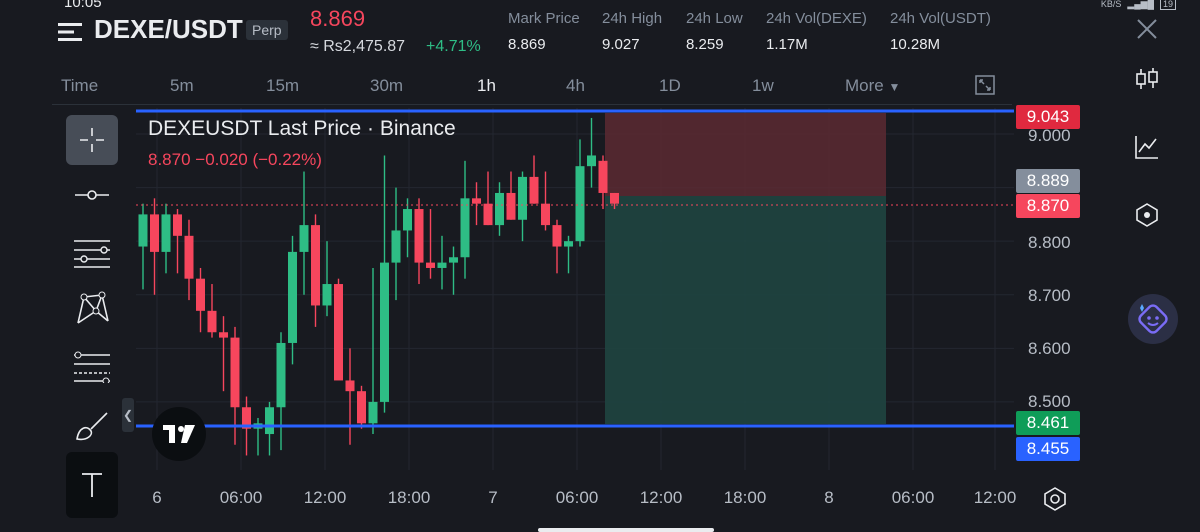 The height and width of the screenshot is (532, 1200). I want to click on toolbar-collapse-handle: ❮, so click(128, 415).